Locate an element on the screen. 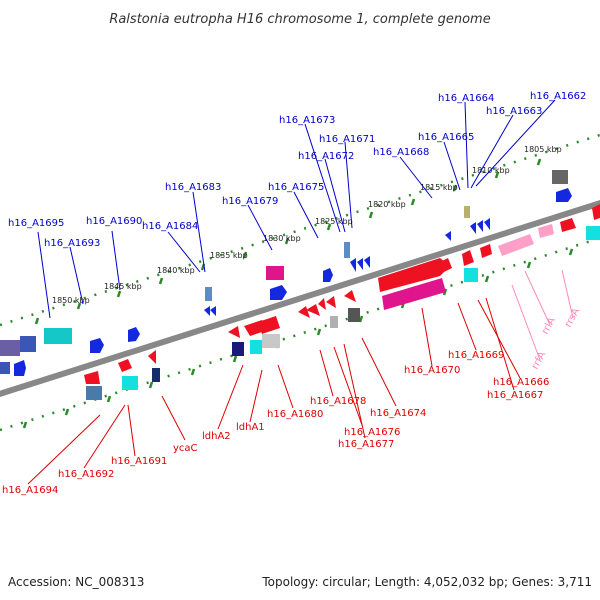  gene-label-top: h16_A1679 is located at coordinates (250, 201).